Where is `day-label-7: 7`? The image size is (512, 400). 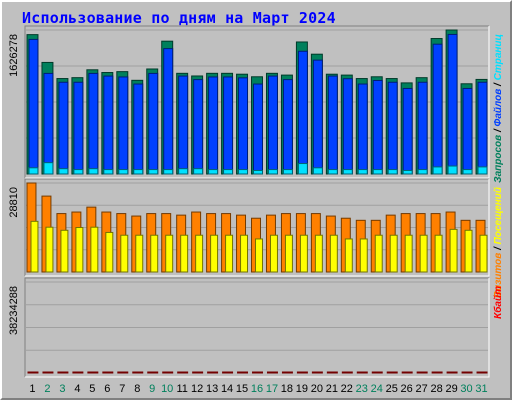
day-label-7: 7 is located at coordinates (122, 389).